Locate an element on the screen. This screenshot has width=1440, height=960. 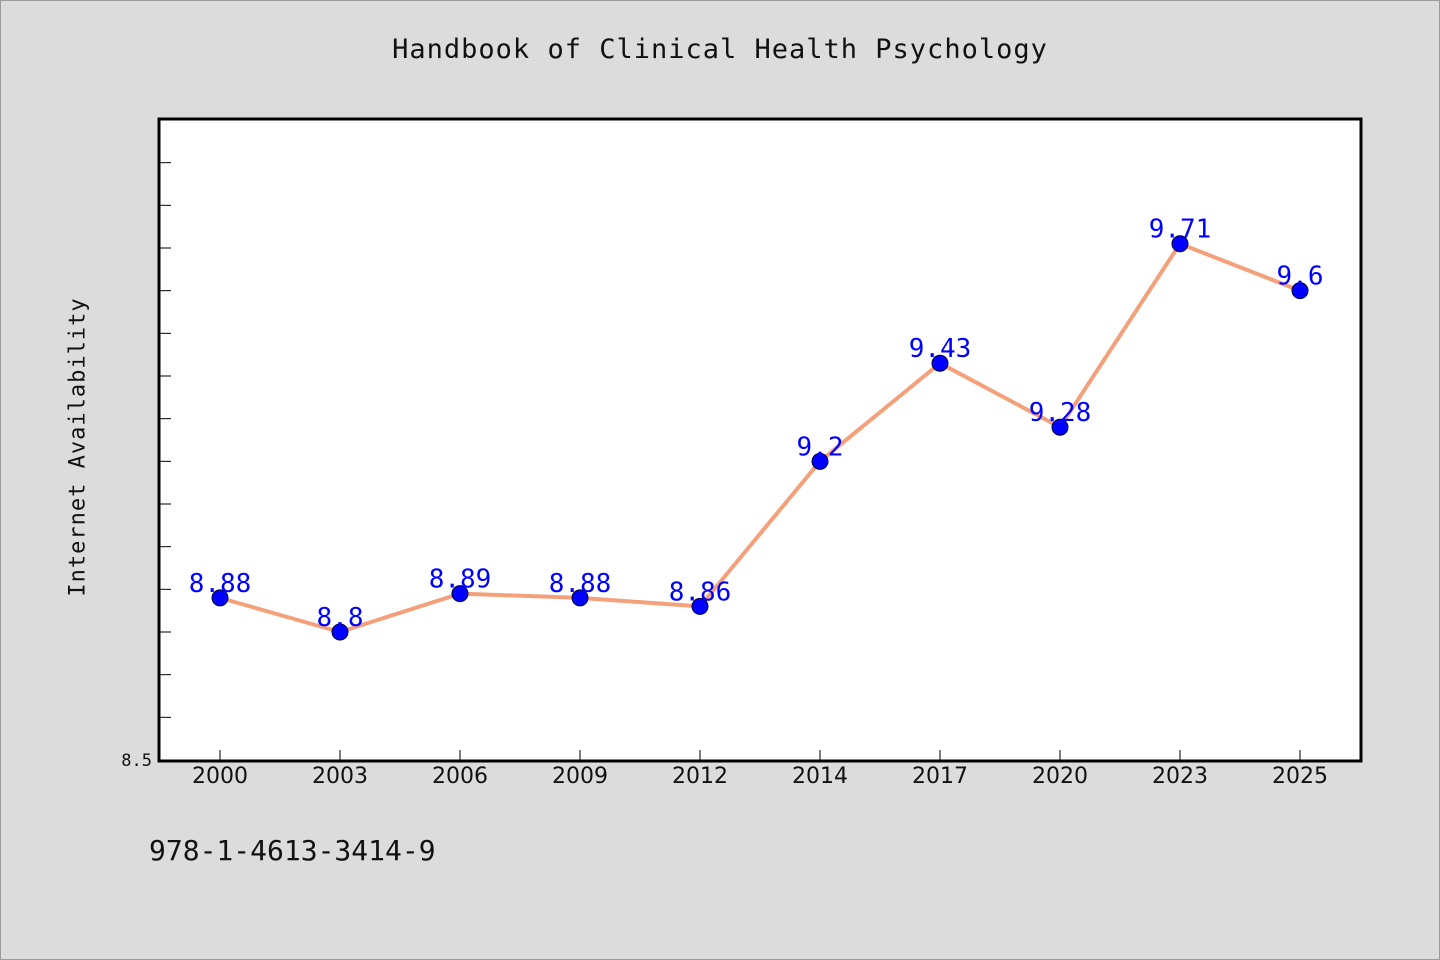
x-tick-label: 2012 is located at coordinates (700, 776).